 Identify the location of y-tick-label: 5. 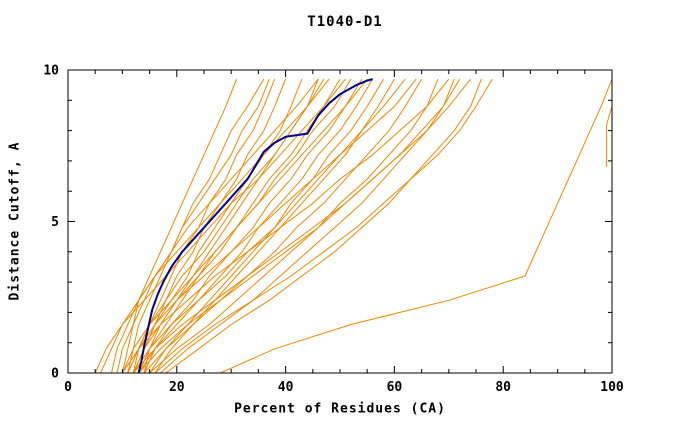
(55, 222).